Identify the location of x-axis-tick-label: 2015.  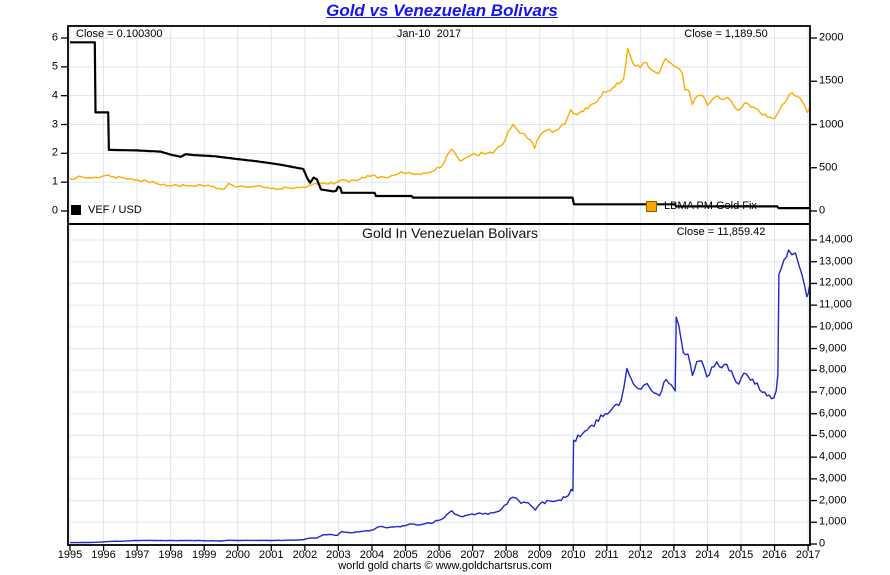
(741, 555).